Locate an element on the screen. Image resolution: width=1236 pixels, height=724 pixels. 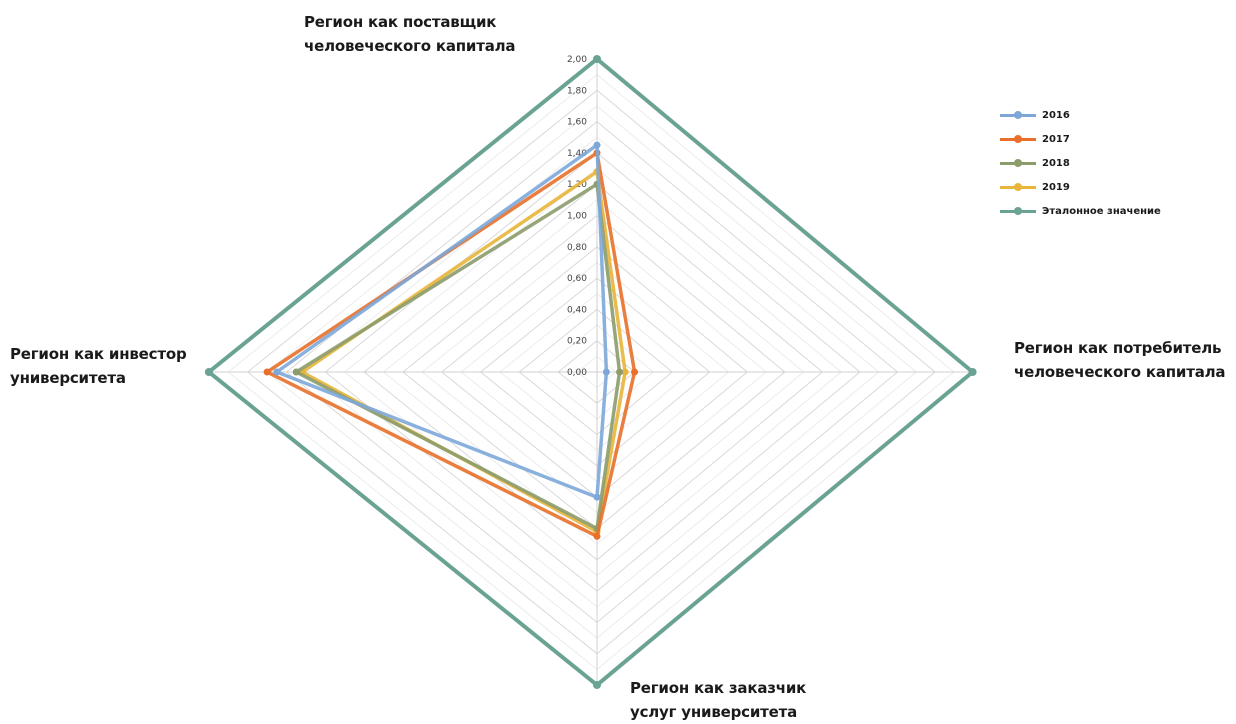
tick-label: 0,00 is located at coordinates (577, 373).